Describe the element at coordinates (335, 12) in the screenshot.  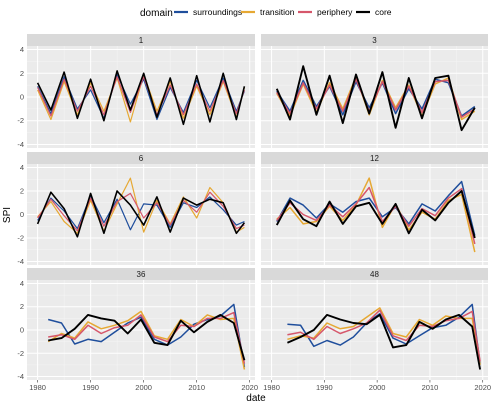
I see `legend-label-periphery: periphery` at that location.